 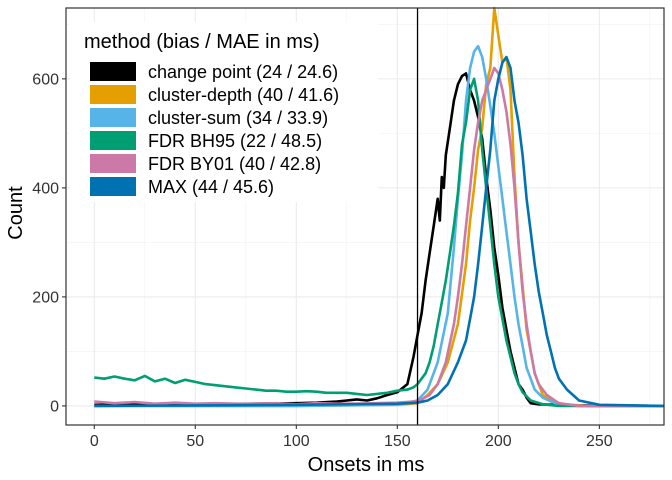 What do you see at coordinates (238, 118) in the screenshot?
I see `legend-label-3: cluster-sum (34 / 33.9)` at bounding box center [238, 118].